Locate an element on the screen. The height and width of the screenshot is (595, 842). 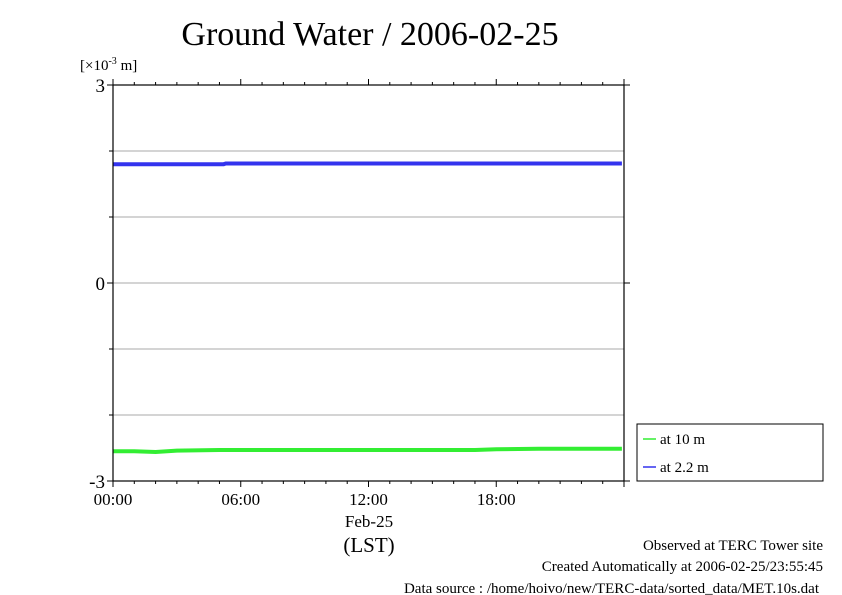
legend-label: at 2.2 m is located at coordinates (684, 468).